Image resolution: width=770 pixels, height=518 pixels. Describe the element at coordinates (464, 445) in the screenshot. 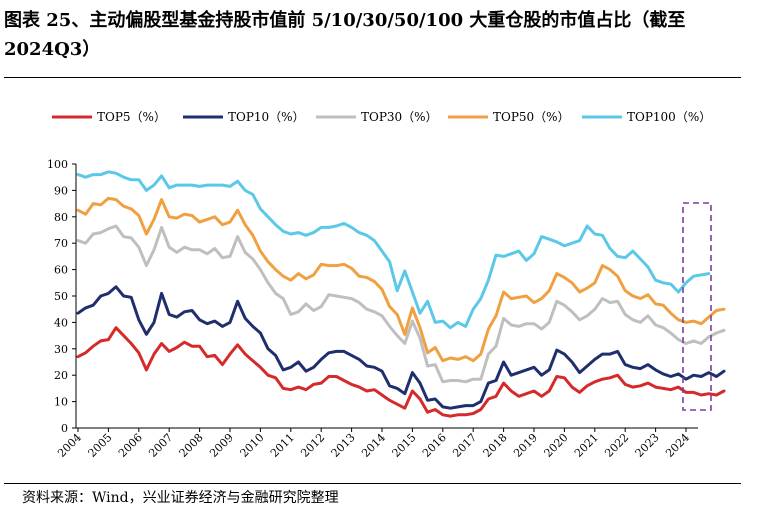

I see `x-tick-label: 2017` at that location.